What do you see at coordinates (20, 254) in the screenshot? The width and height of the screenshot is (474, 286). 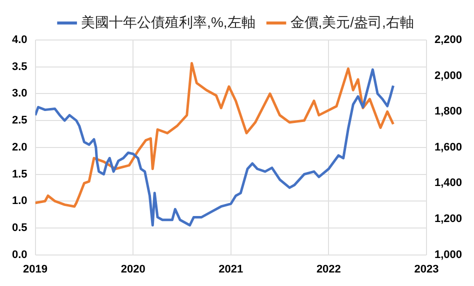 I see `y-tick-label: 0.0` at bounding box center [20, 254].